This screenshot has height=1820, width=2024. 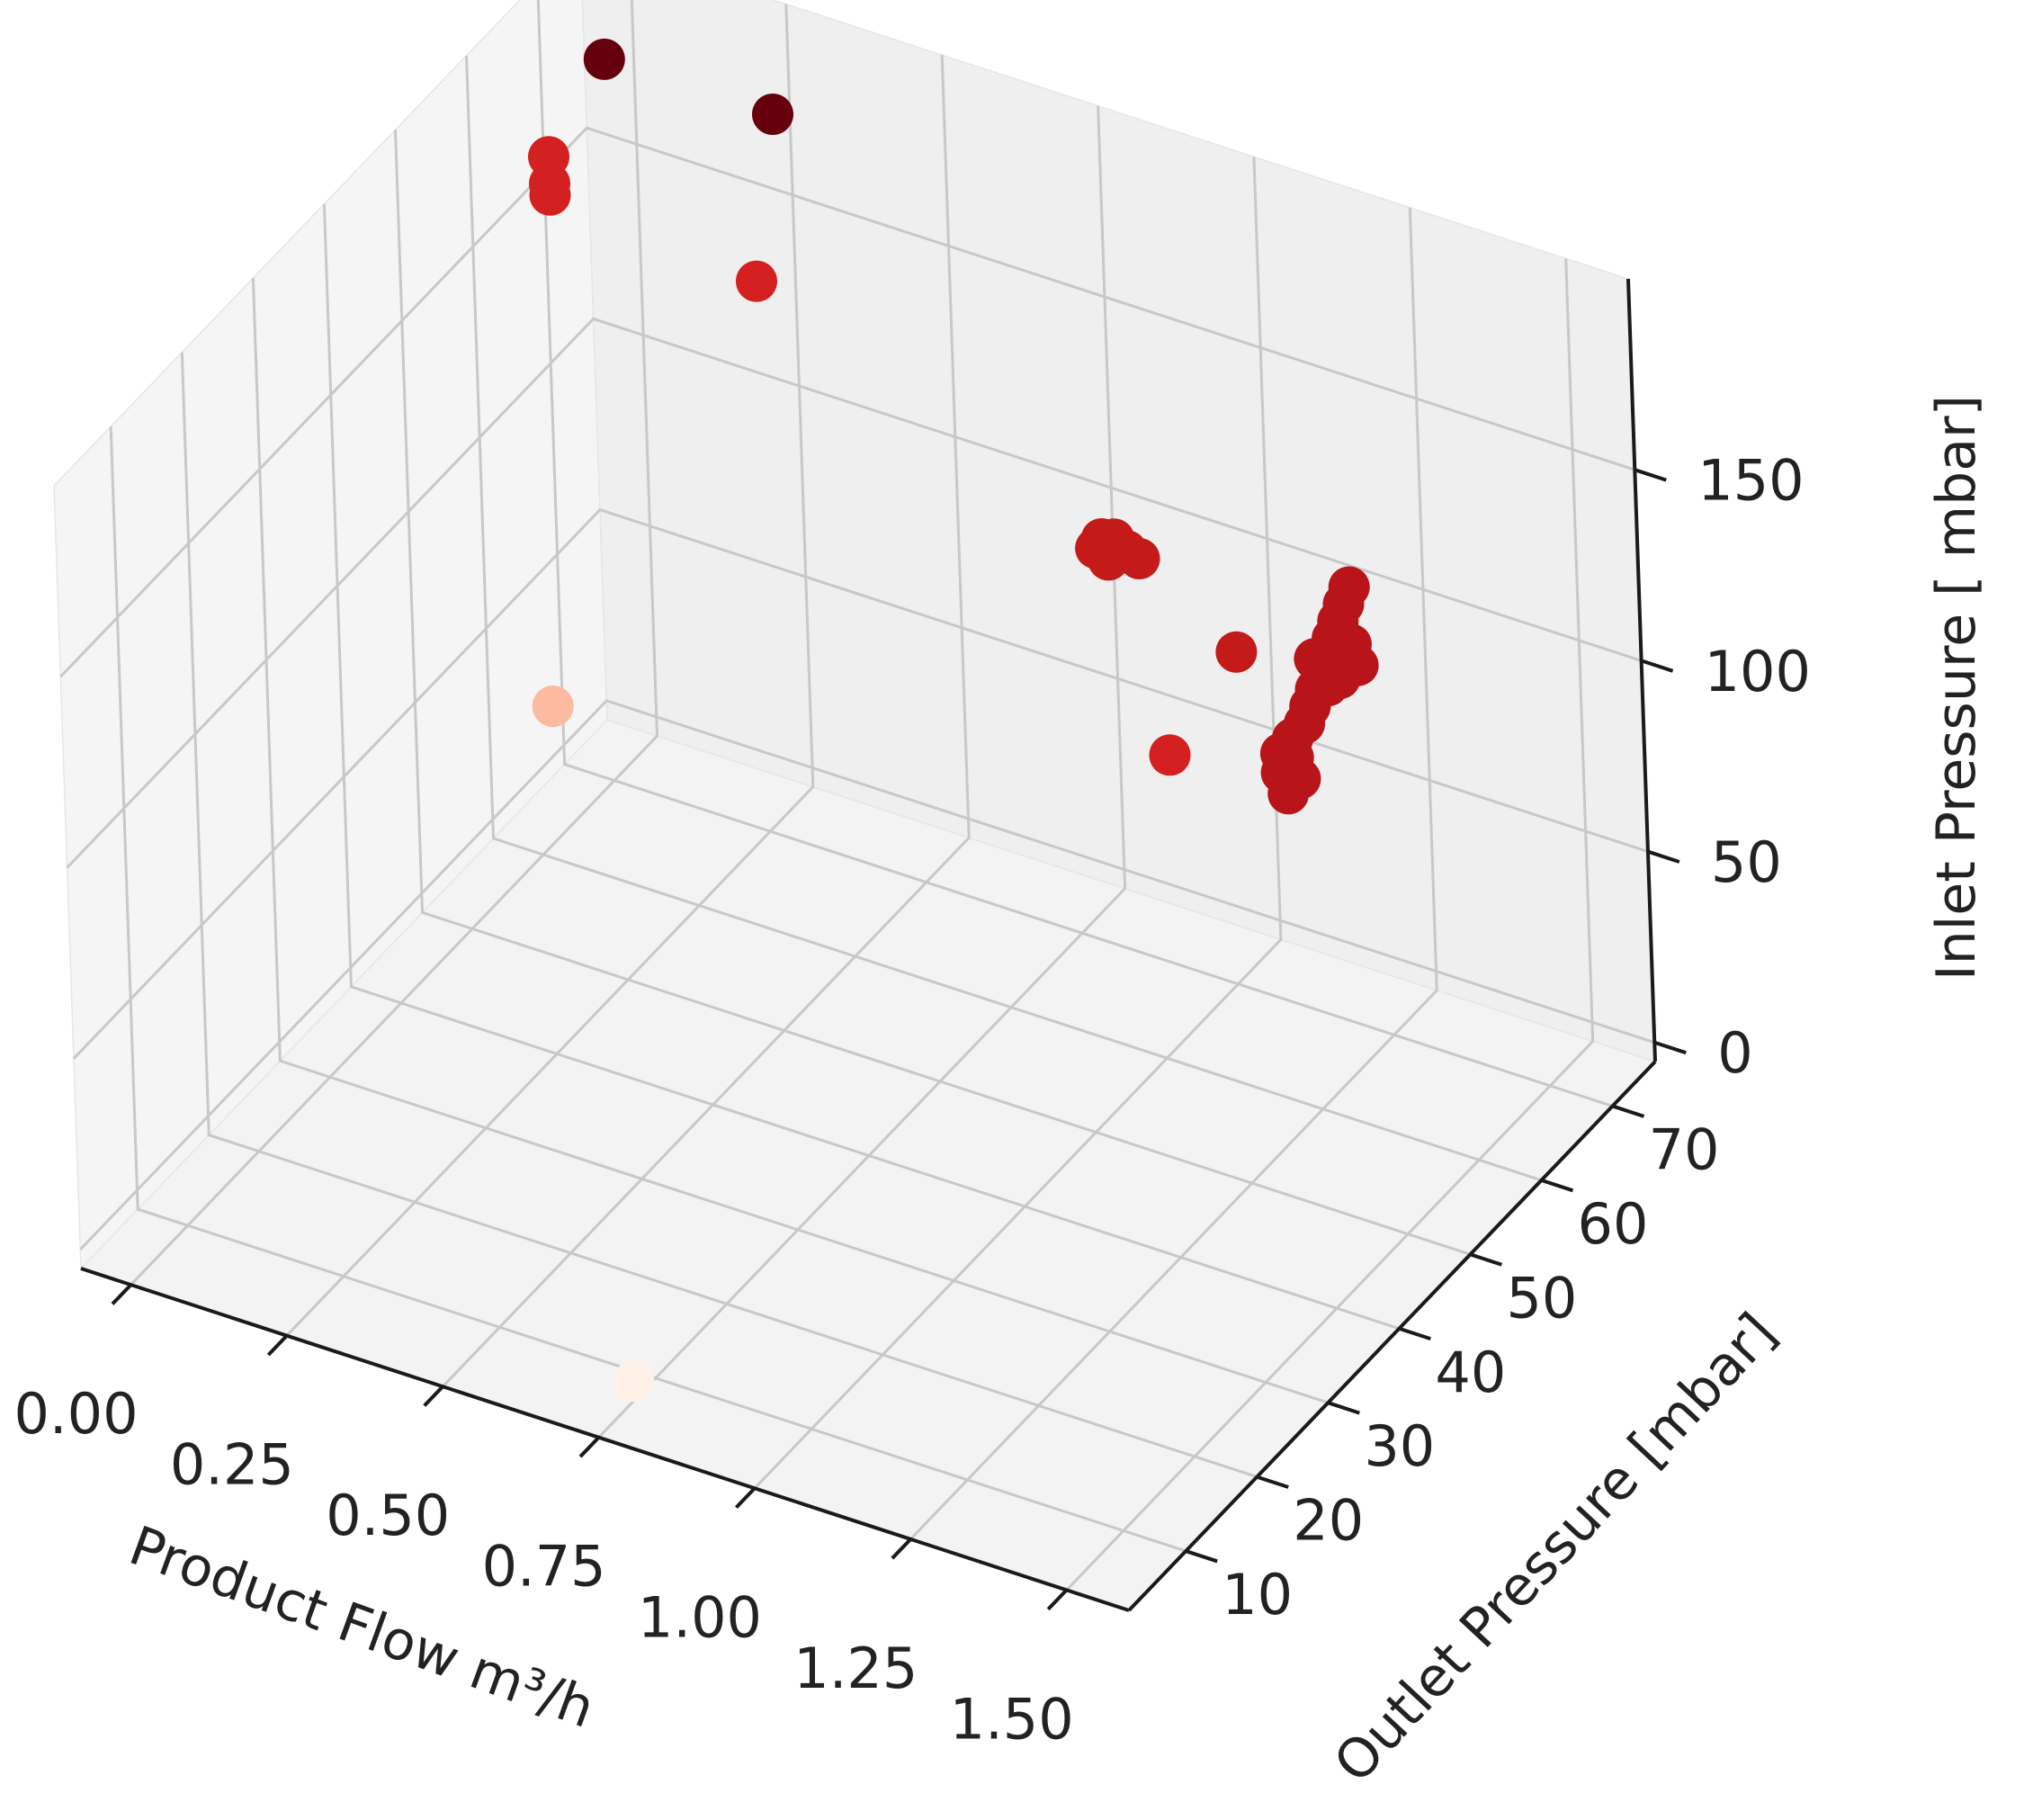 I want to click on z-axis-label: Inlet Pressure [ mbar], so click(x=1956, y=688).